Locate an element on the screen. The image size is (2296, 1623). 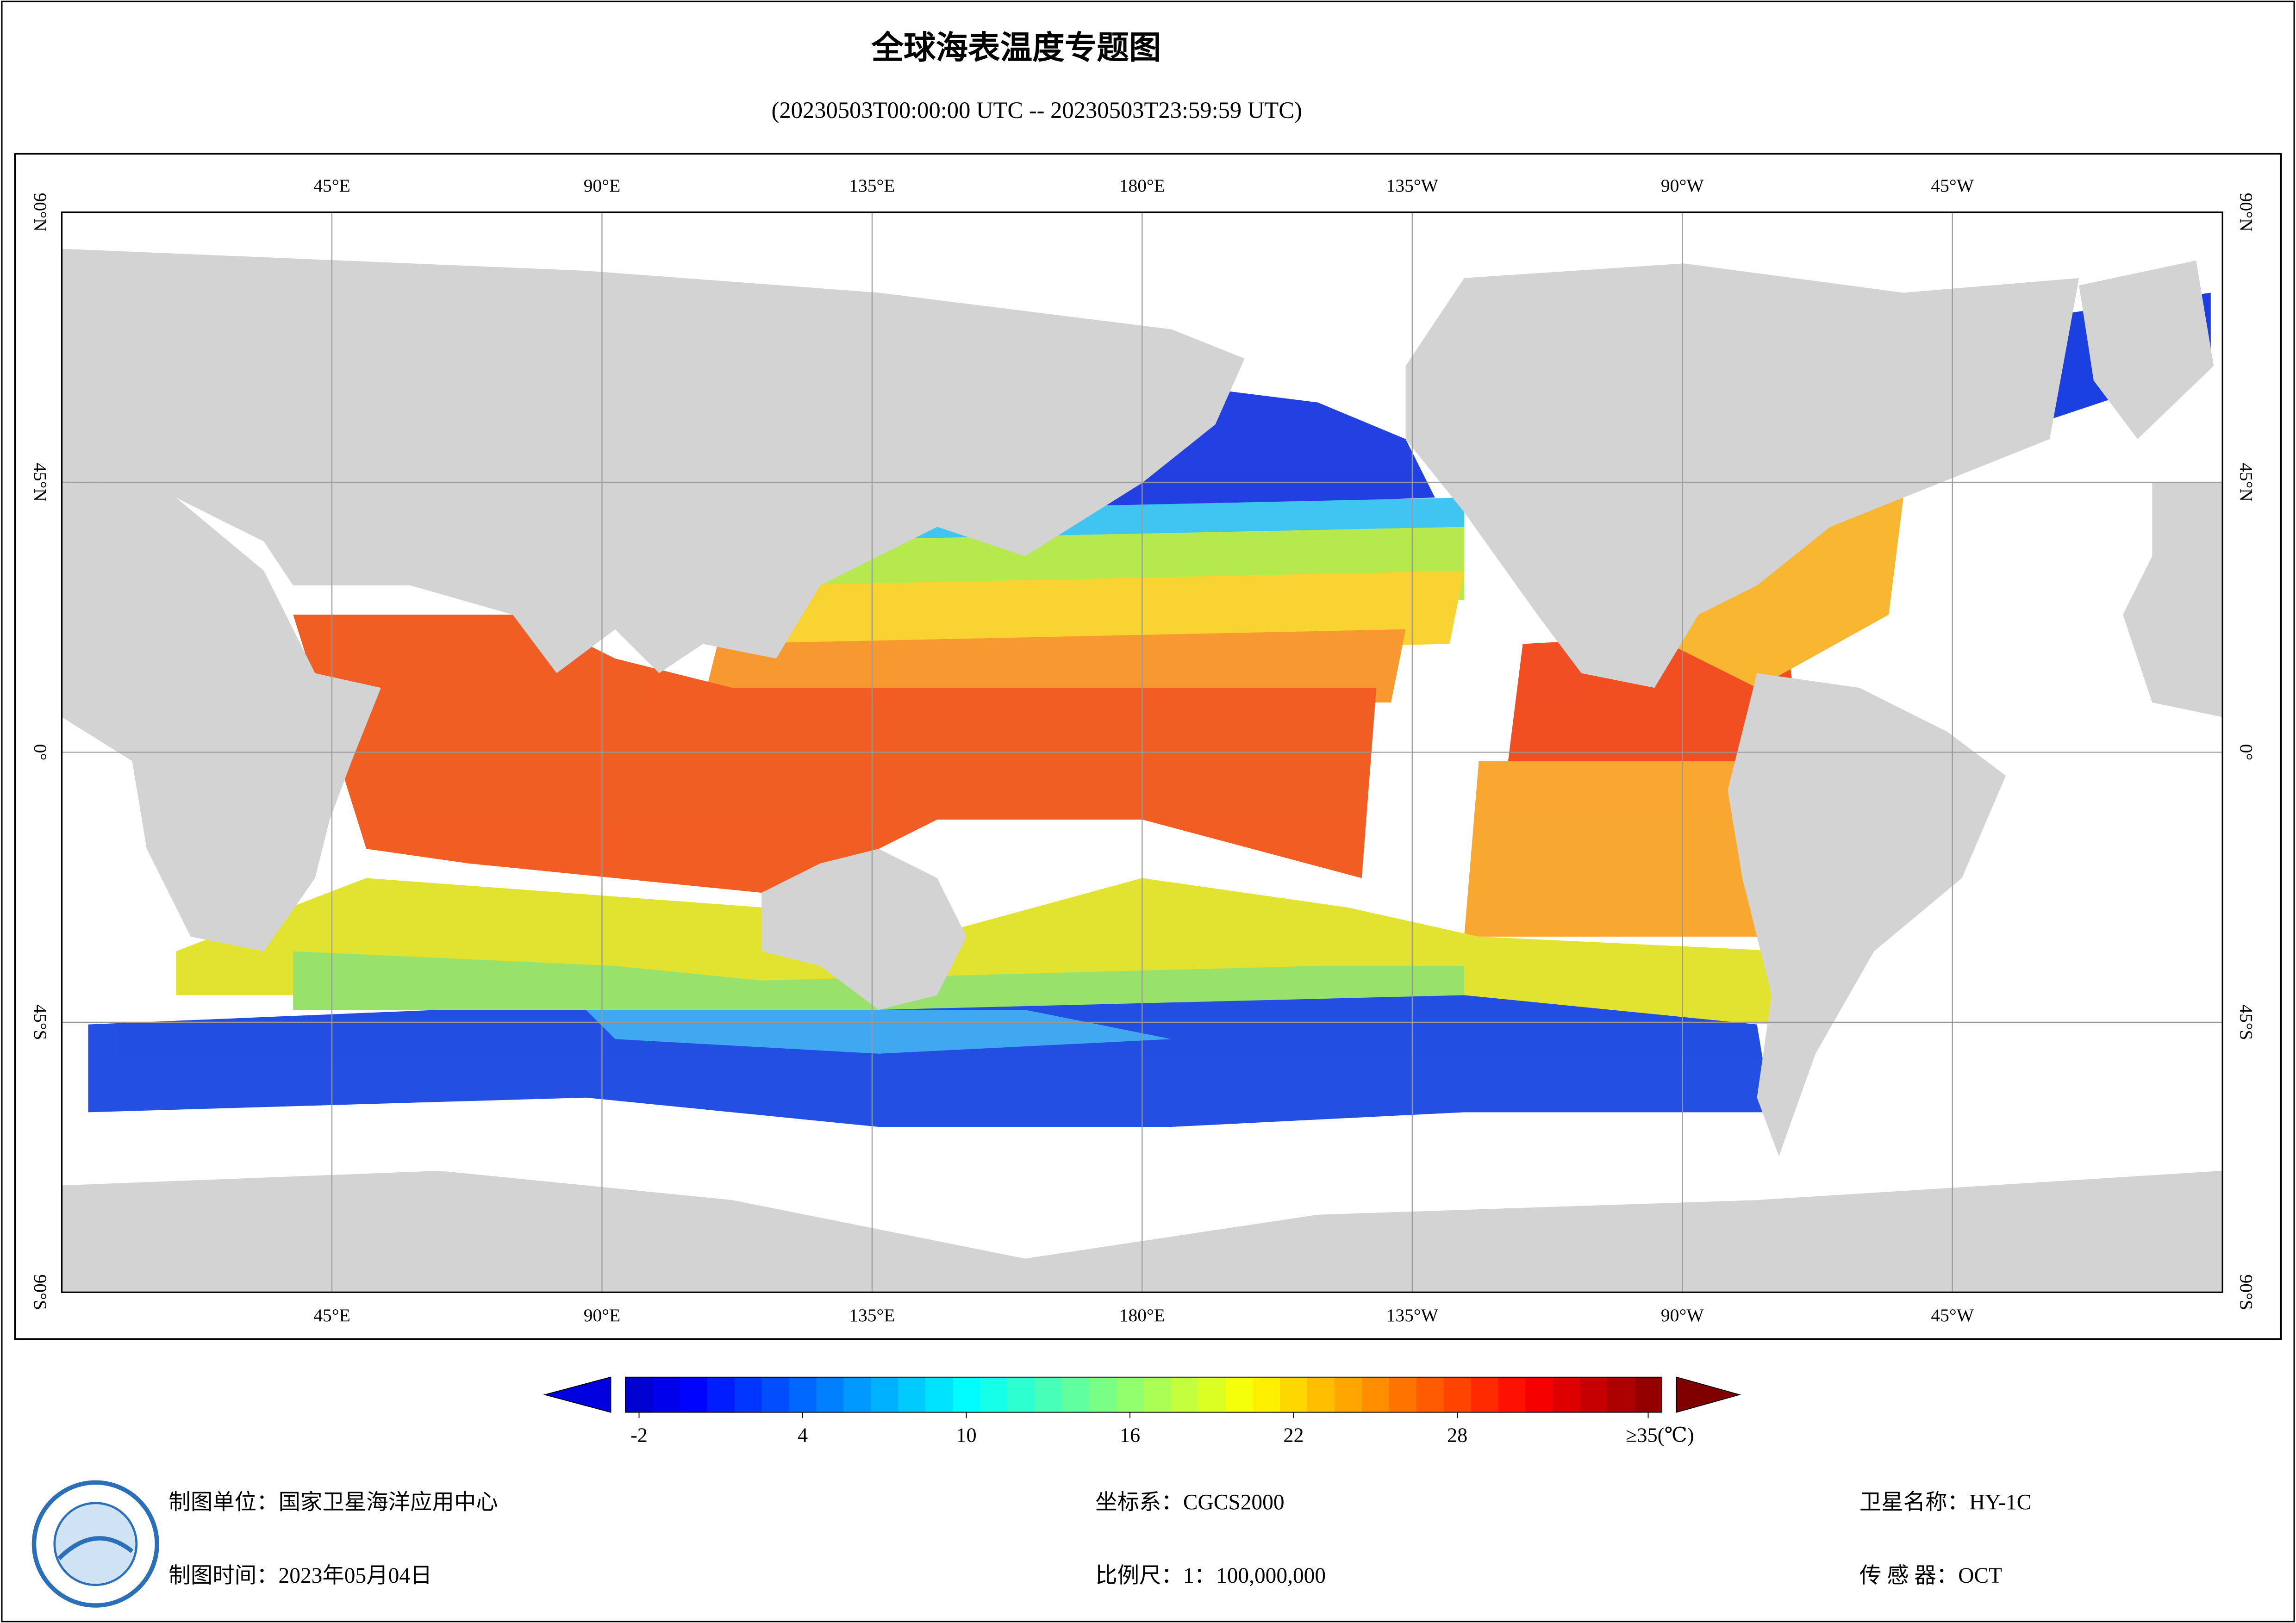
colorbar-label: ≥35(℃) is located at coordinates (1660, 1435).